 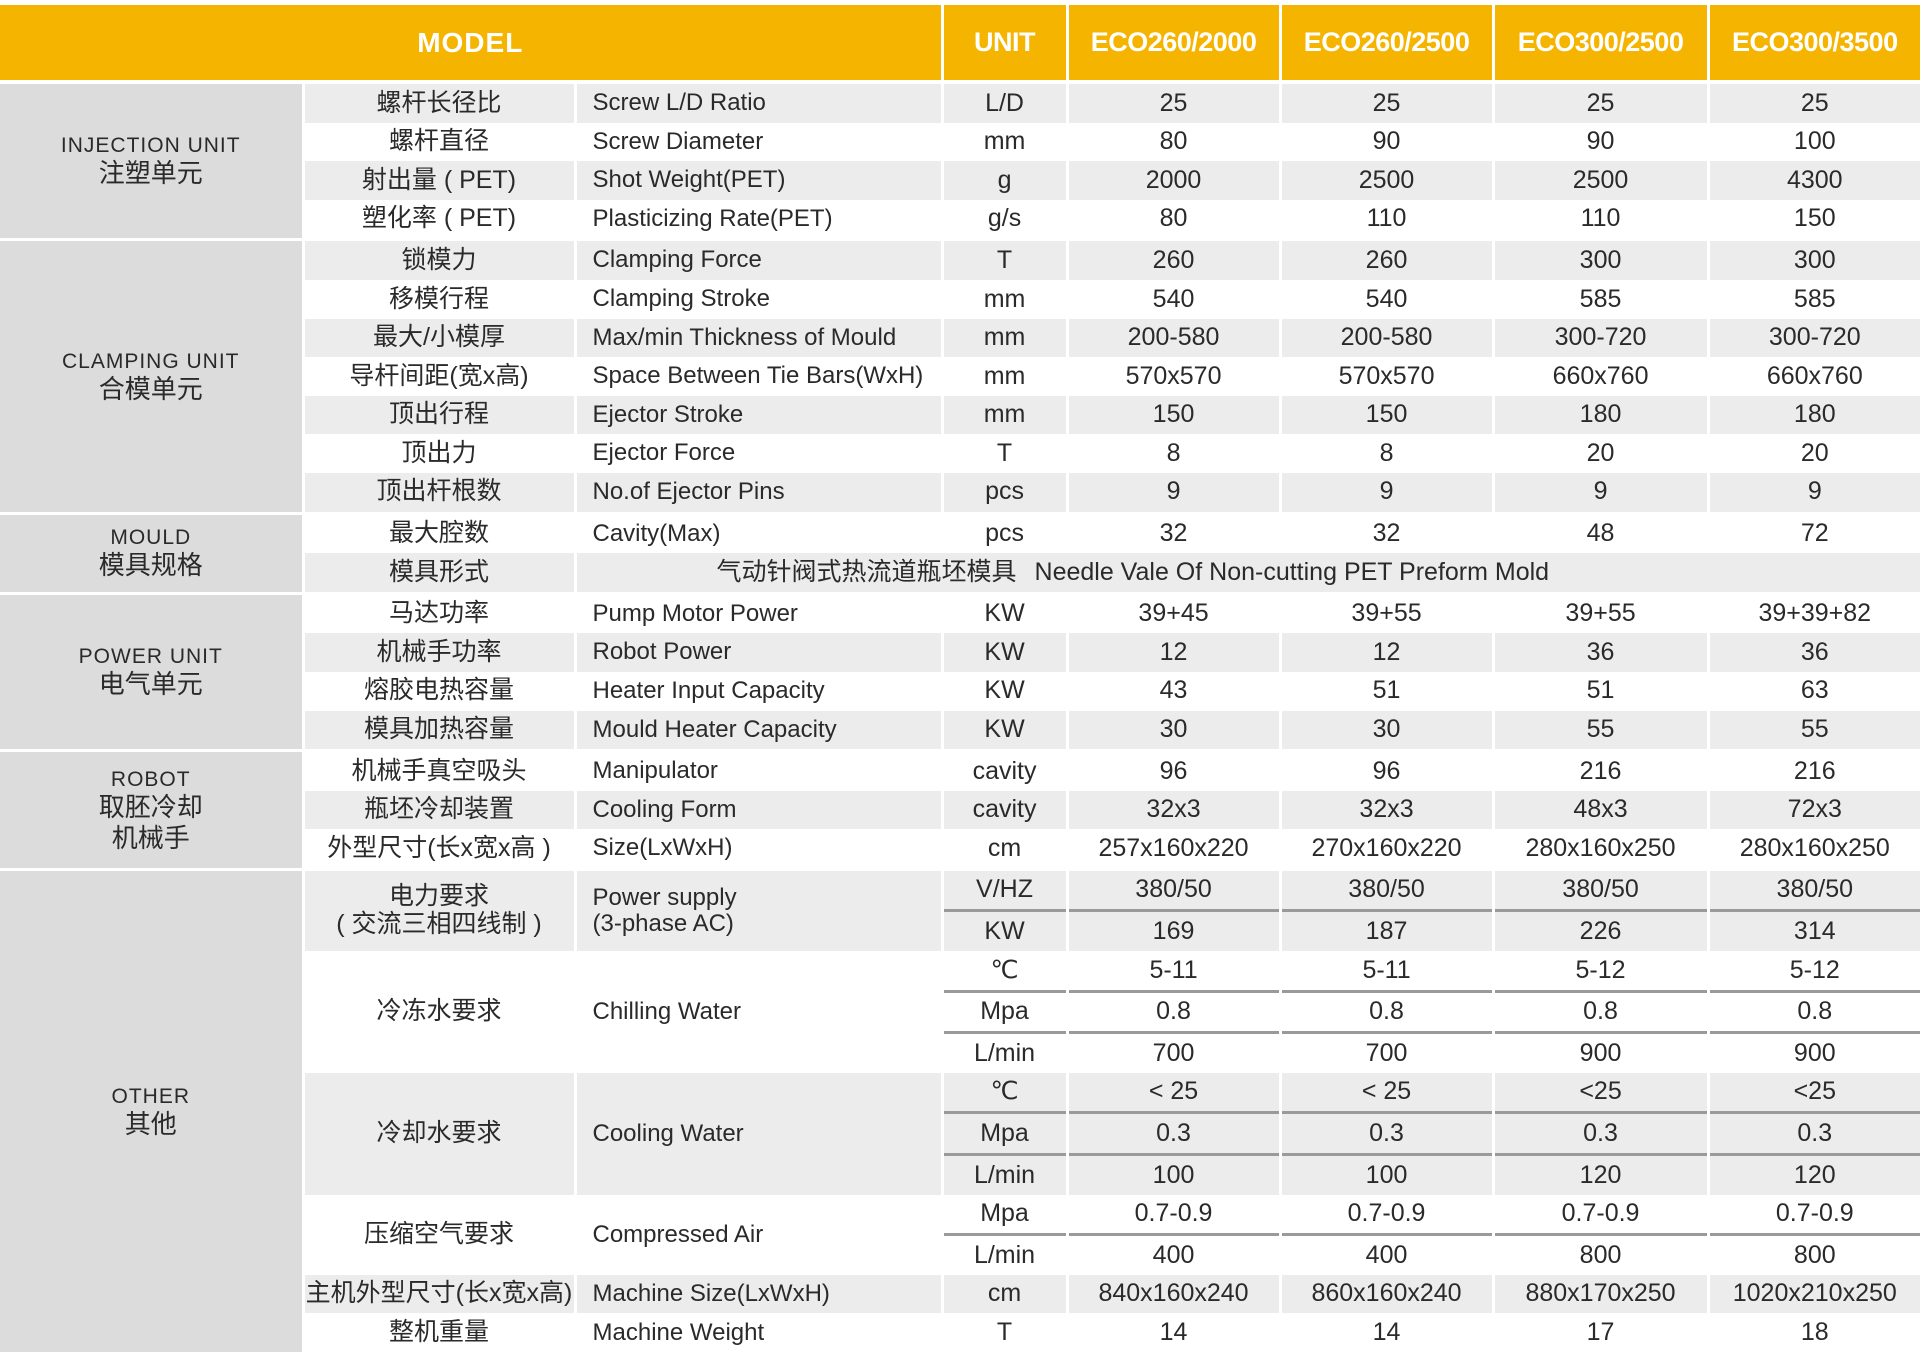 What do you see at coordinates (1005, 180) in the screenshot?
I see `unit-cell: g` at bounding box center [1005, 180].